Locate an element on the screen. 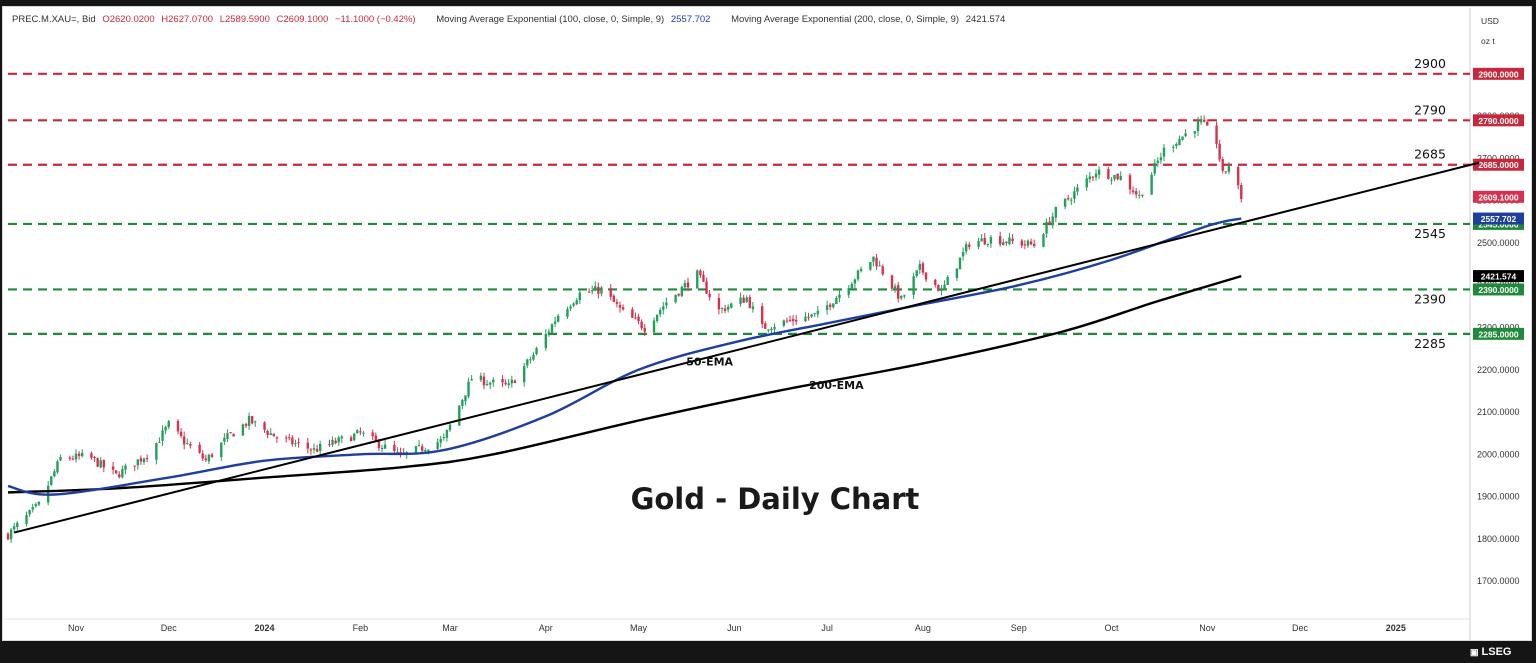  currency-label: USD is located at coordinates (1490, 21).